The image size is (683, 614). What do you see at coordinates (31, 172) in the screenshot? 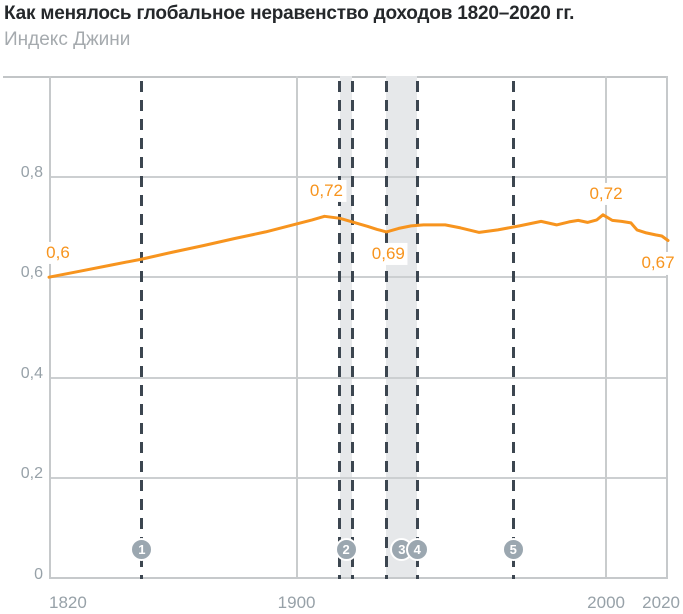
I see `y-axis-label-0,8: 0,8` at bounding box center [31, 172].